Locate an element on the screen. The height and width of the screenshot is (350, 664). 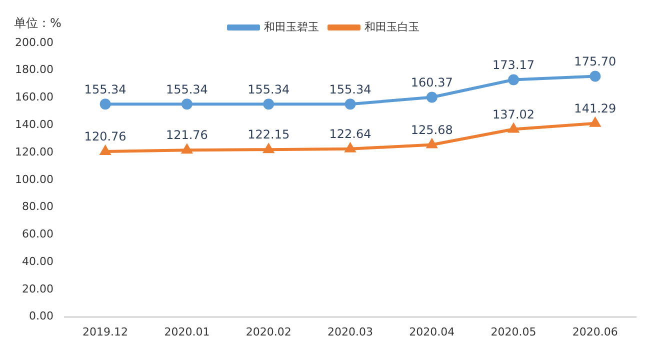
y-tick-label: 0.00 is located at coordinates (41, 316).